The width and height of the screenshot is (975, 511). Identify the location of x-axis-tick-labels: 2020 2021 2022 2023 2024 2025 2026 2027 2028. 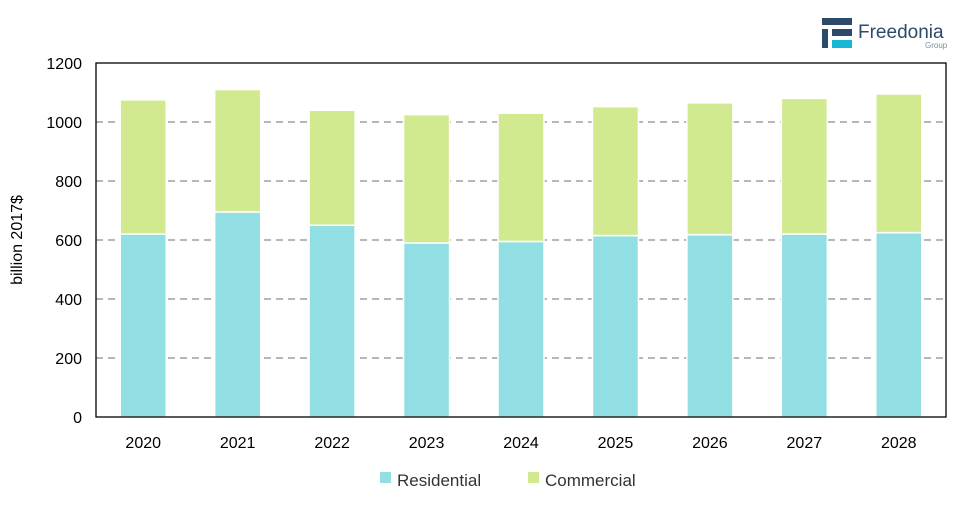
(520, 443).